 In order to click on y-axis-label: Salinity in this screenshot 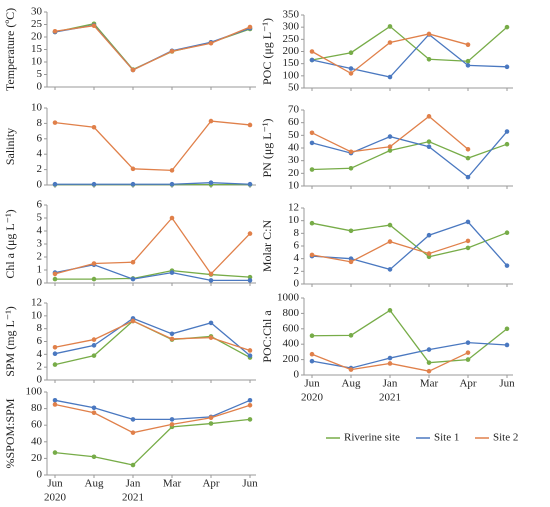, I will do `click(10, 146)`.